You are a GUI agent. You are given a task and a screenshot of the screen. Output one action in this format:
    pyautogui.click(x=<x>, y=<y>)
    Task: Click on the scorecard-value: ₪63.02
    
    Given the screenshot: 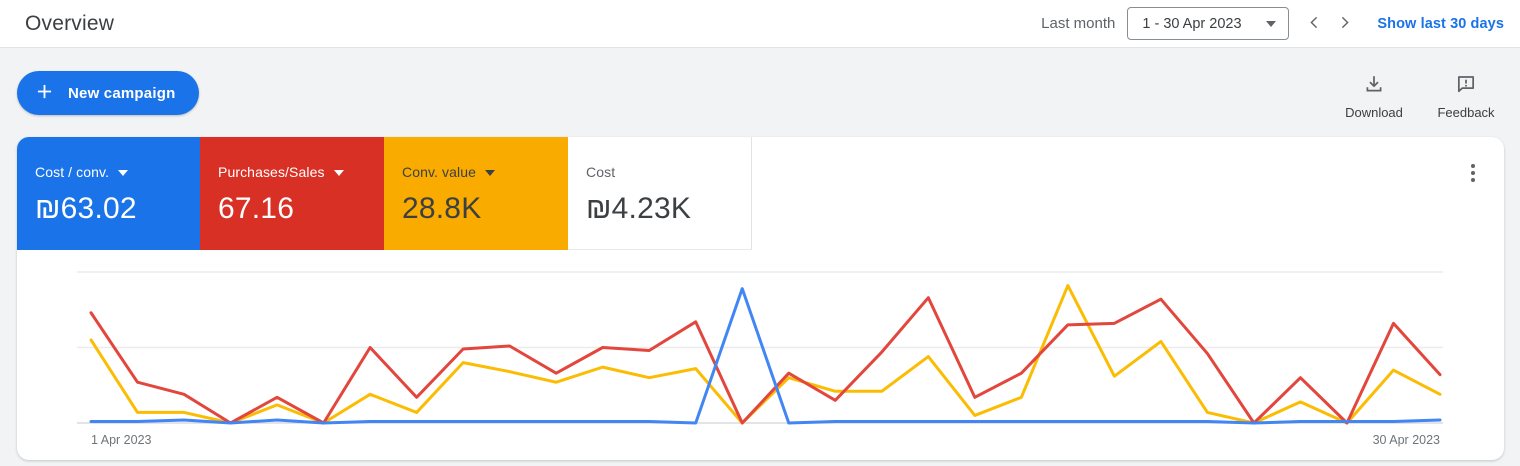 What is the action you would take?
    pyautogui.click(x=86, y=208)
    